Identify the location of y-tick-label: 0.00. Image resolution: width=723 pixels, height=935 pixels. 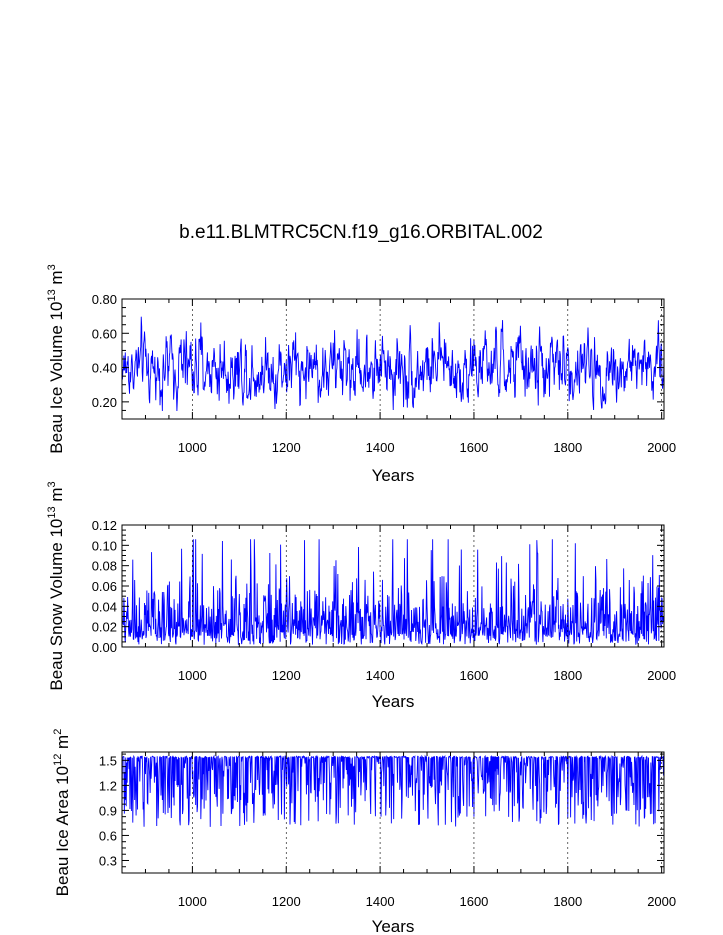
(104, 647).